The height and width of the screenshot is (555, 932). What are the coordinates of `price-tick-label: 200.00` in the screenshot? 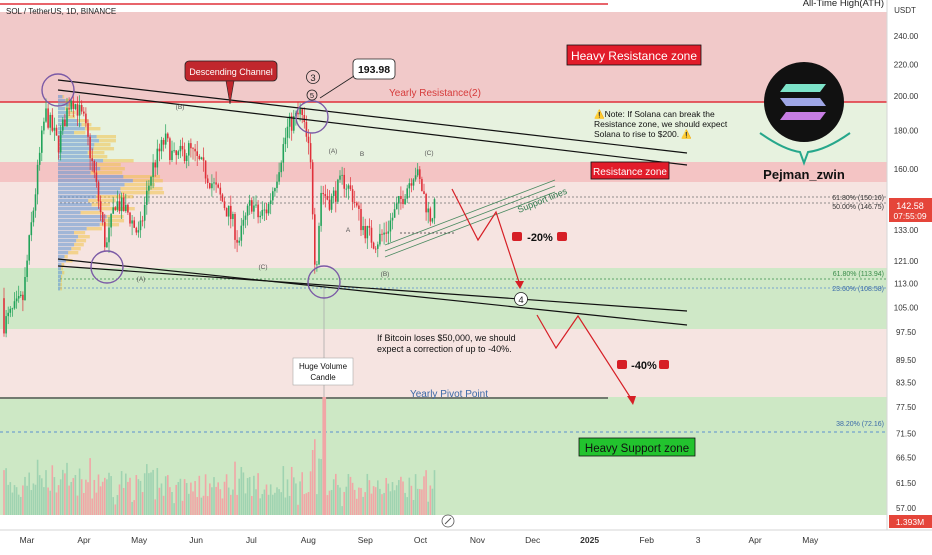 It's located at (906, 96).